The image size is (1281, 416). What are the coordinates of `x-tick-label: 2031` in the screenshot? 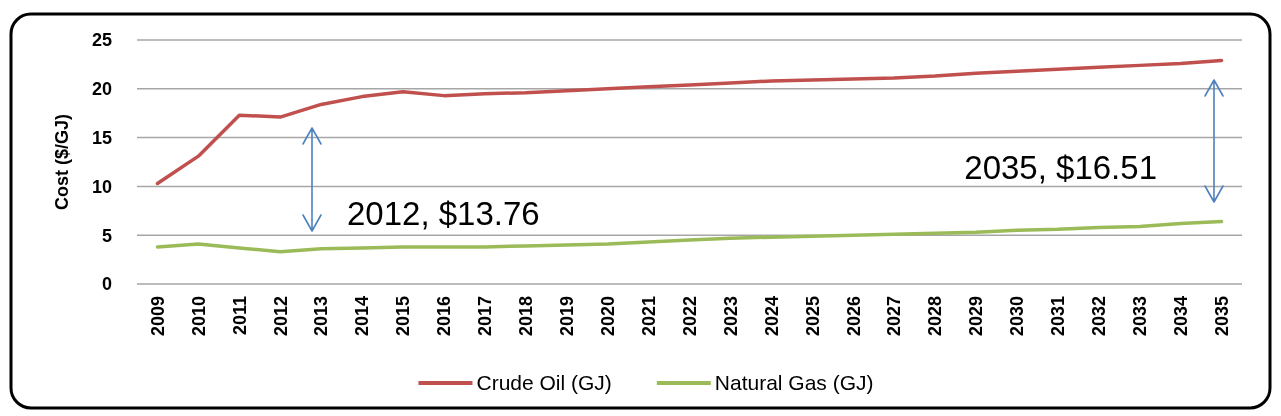 It's located at (1058, 316).